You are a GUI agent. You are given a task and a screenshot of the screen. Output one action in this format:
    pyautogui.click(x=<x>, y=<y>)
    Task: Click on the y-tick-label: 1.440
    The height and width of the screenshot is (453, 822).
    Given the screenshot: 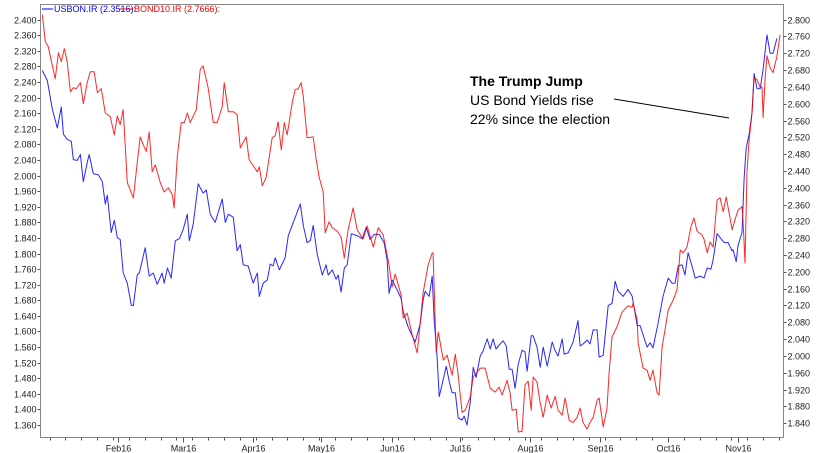 What is the action you would take?
    pyautogui.click(x=25, y=395)
    